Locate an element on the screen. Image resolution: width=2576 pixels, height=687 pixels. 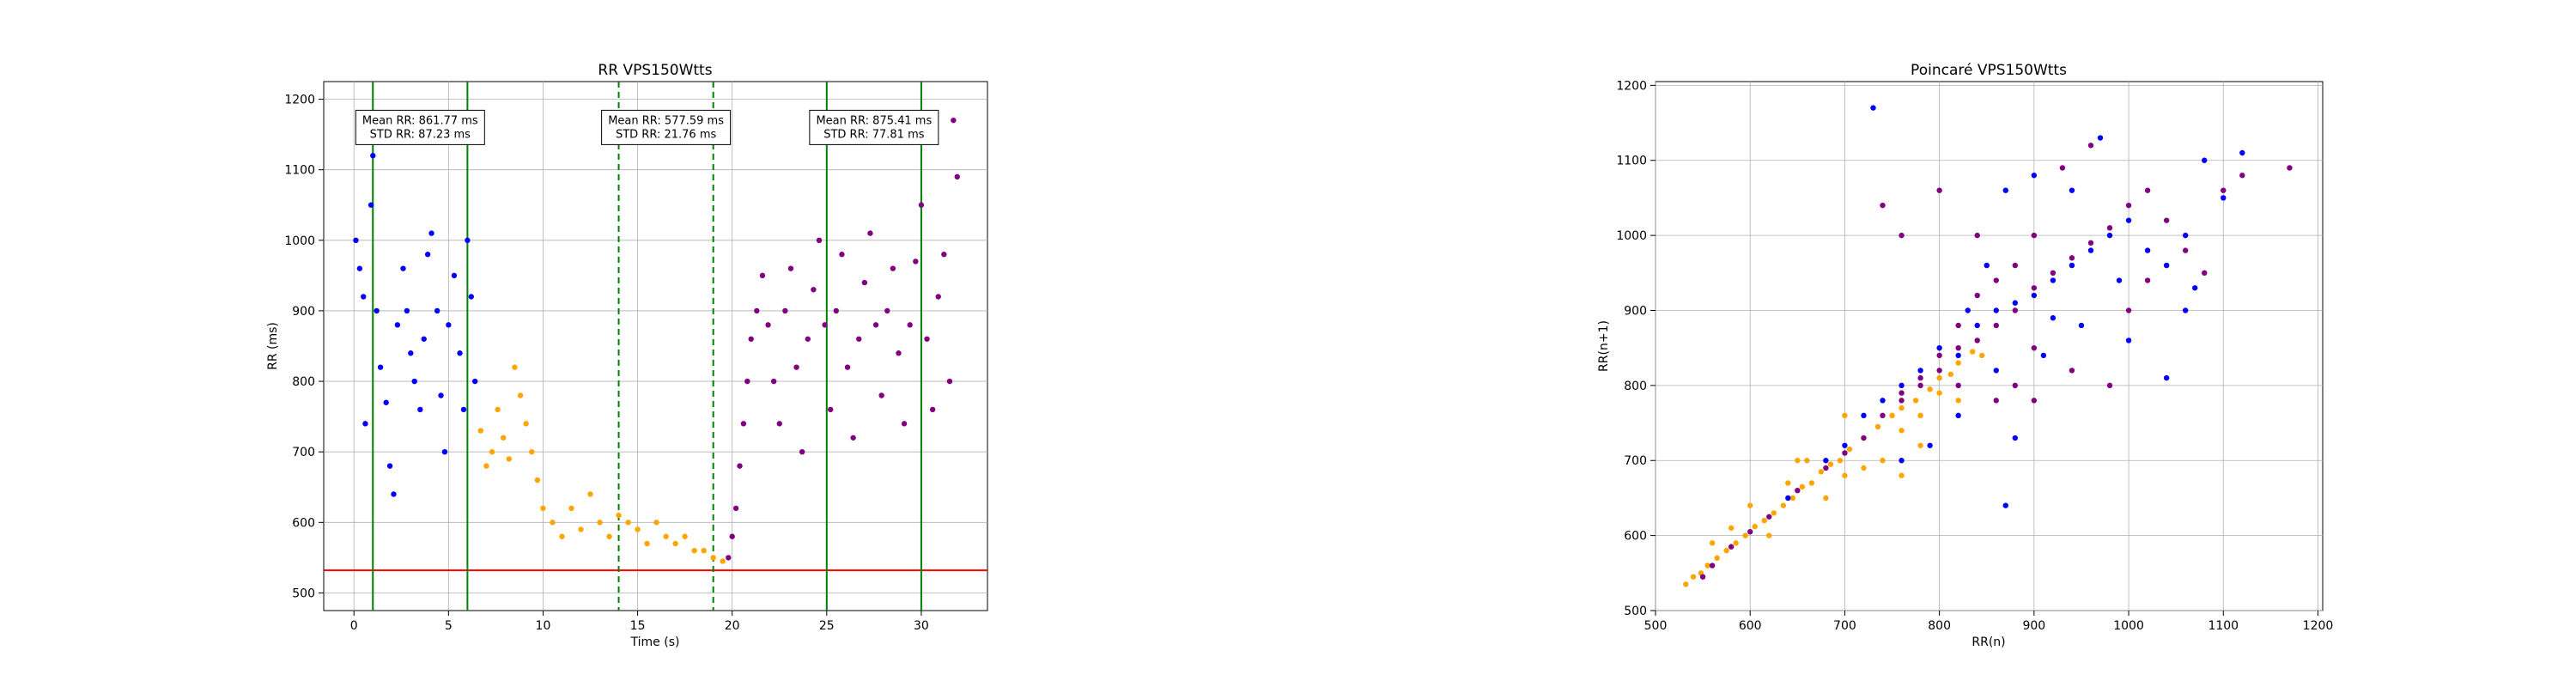
poincare-x-tick-label: 900 is located at coordinates (2033, 626).